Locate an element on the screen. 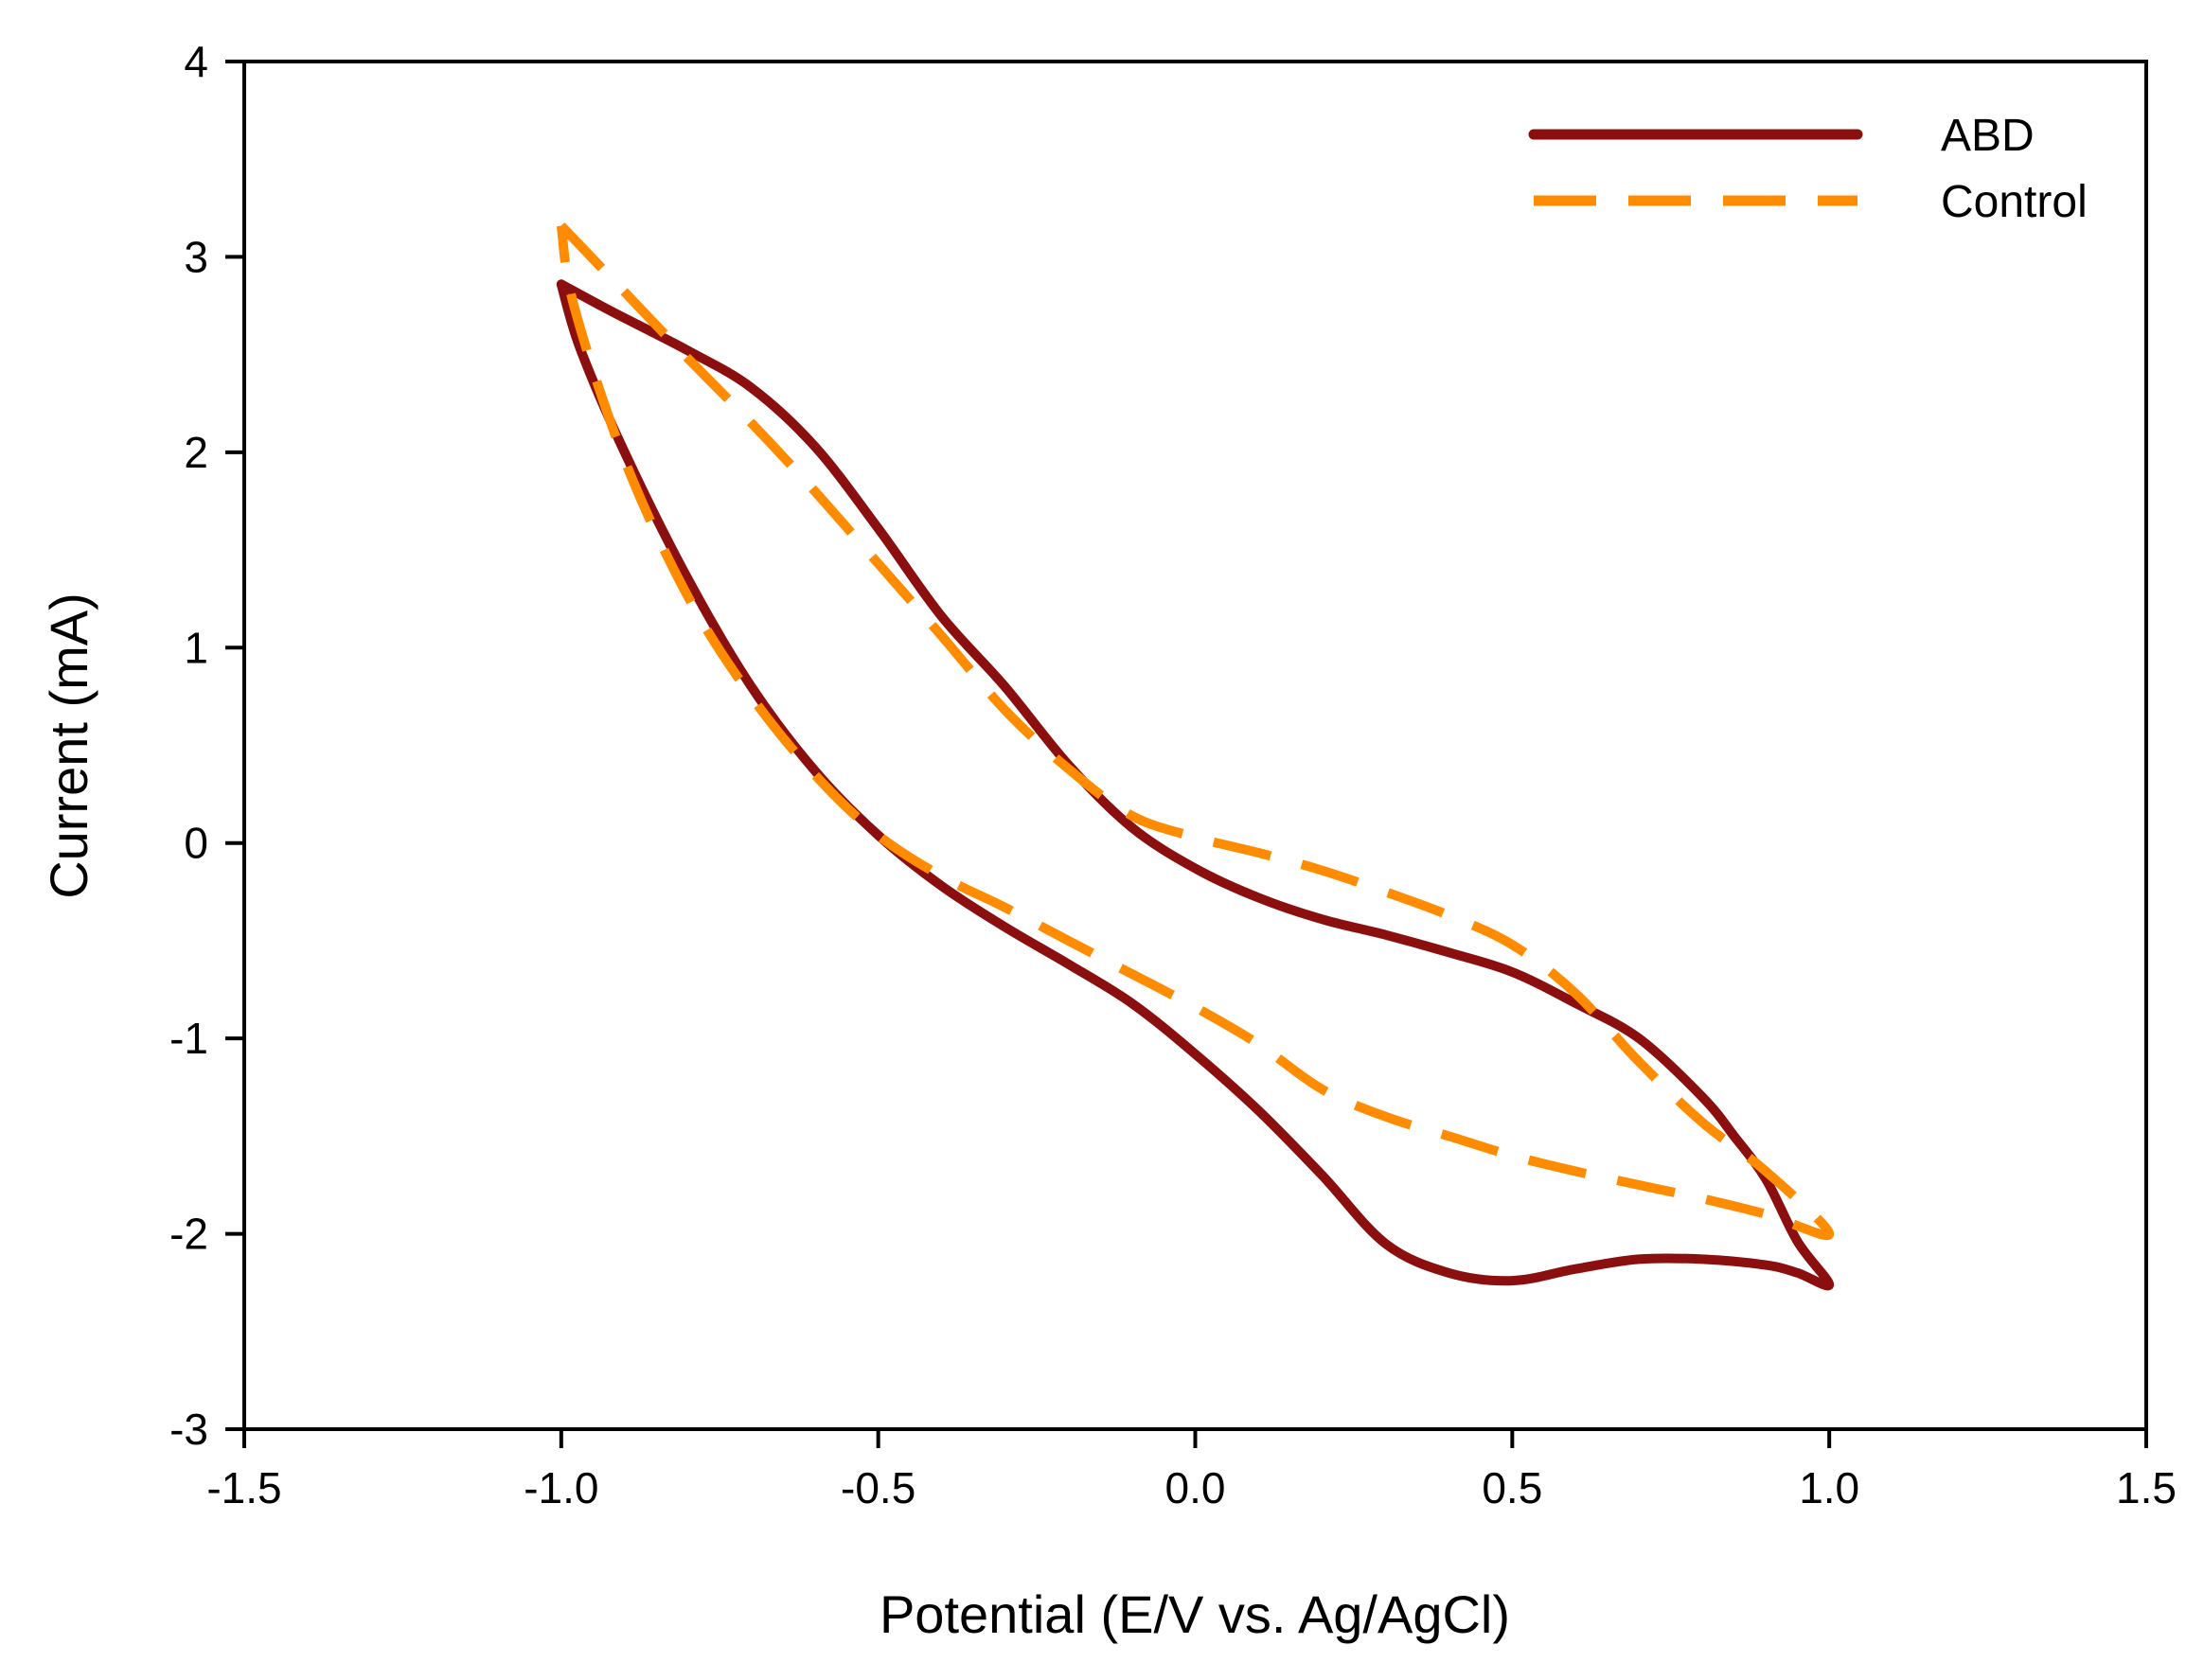  legend: ABD Control is located at coordinates (1808, 169).